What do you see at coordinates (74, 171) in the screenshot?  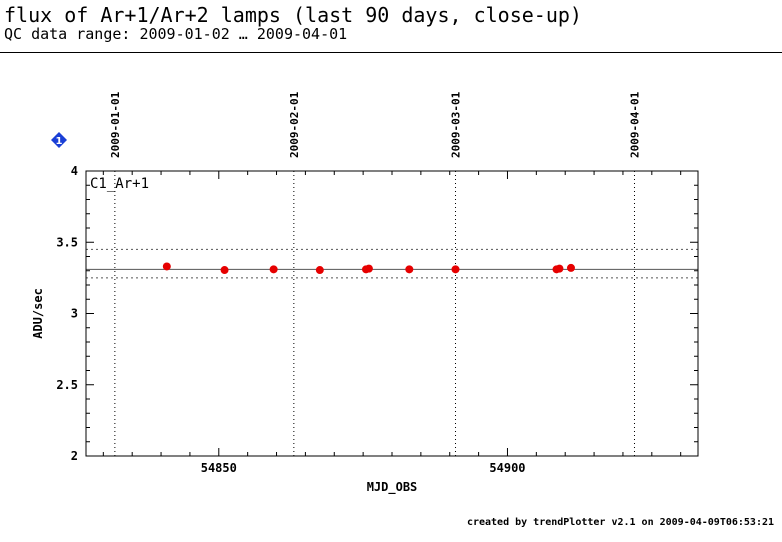 I see `y-tick-label: 4` at bounding box center [74, 171].